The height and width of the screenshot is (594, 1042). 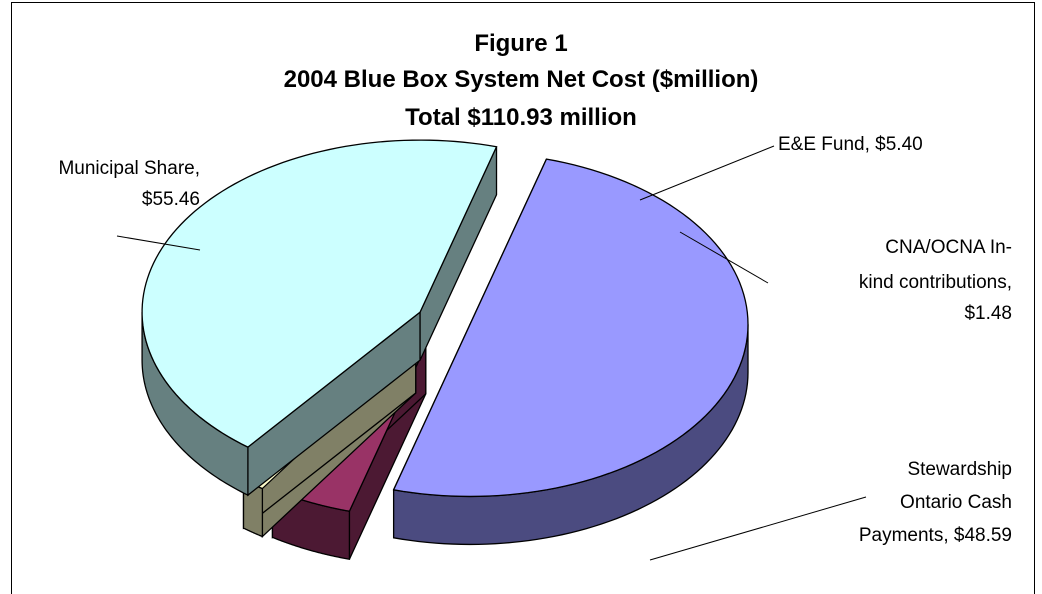 What do you see at coordinates (935, 282) in the screenshot?
I see `slice-label: kind contributions,` at bounding box center [935, 282].